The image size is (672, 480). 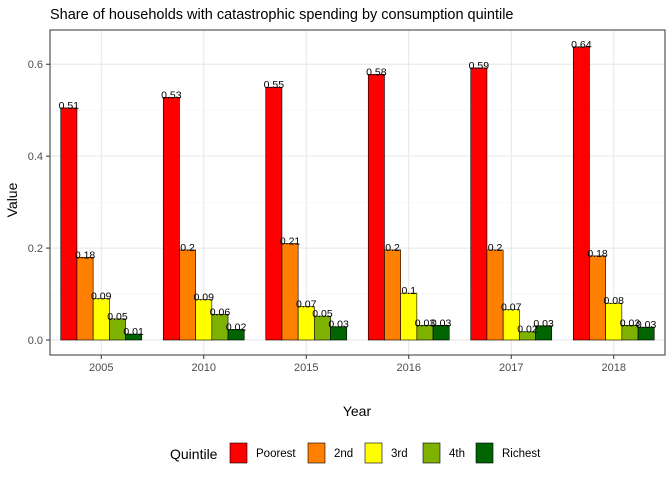 What do you see at coordinates (646, 325) in the screenshot?
I see `data-label-richest-2018: 0.03` at bounding box center [646, 325].